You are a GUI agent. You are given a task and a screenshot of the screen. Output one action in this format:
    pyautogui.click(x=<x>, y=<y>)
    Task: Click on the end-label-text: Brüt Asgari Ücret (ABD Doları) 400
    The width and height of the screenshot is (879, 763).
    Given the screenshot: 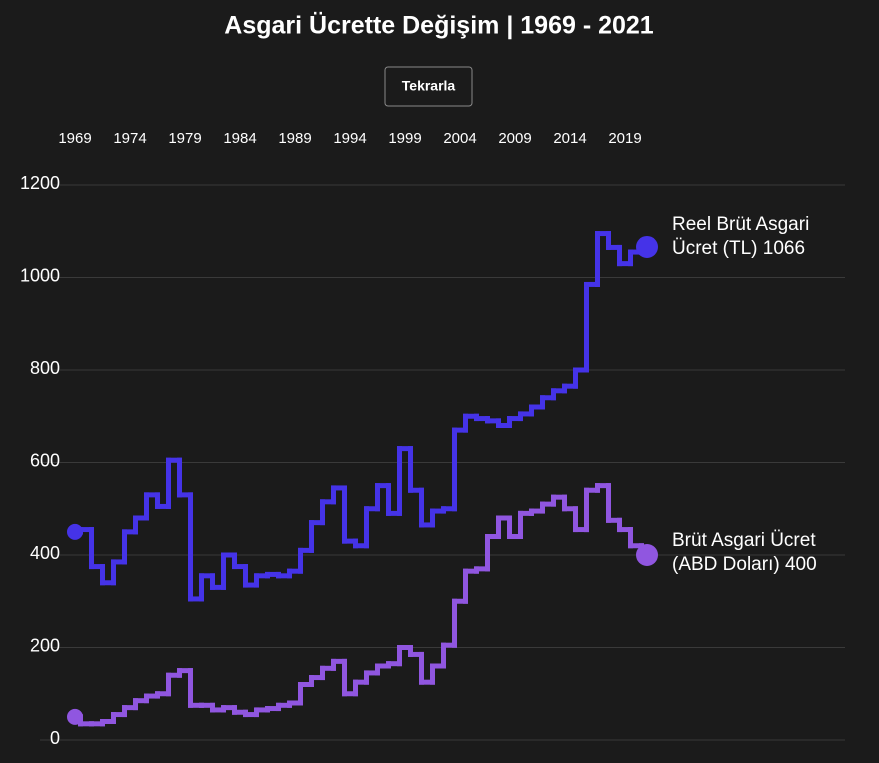 What is the action you would take?
    pyautogui.click(x=759, y=553)
    